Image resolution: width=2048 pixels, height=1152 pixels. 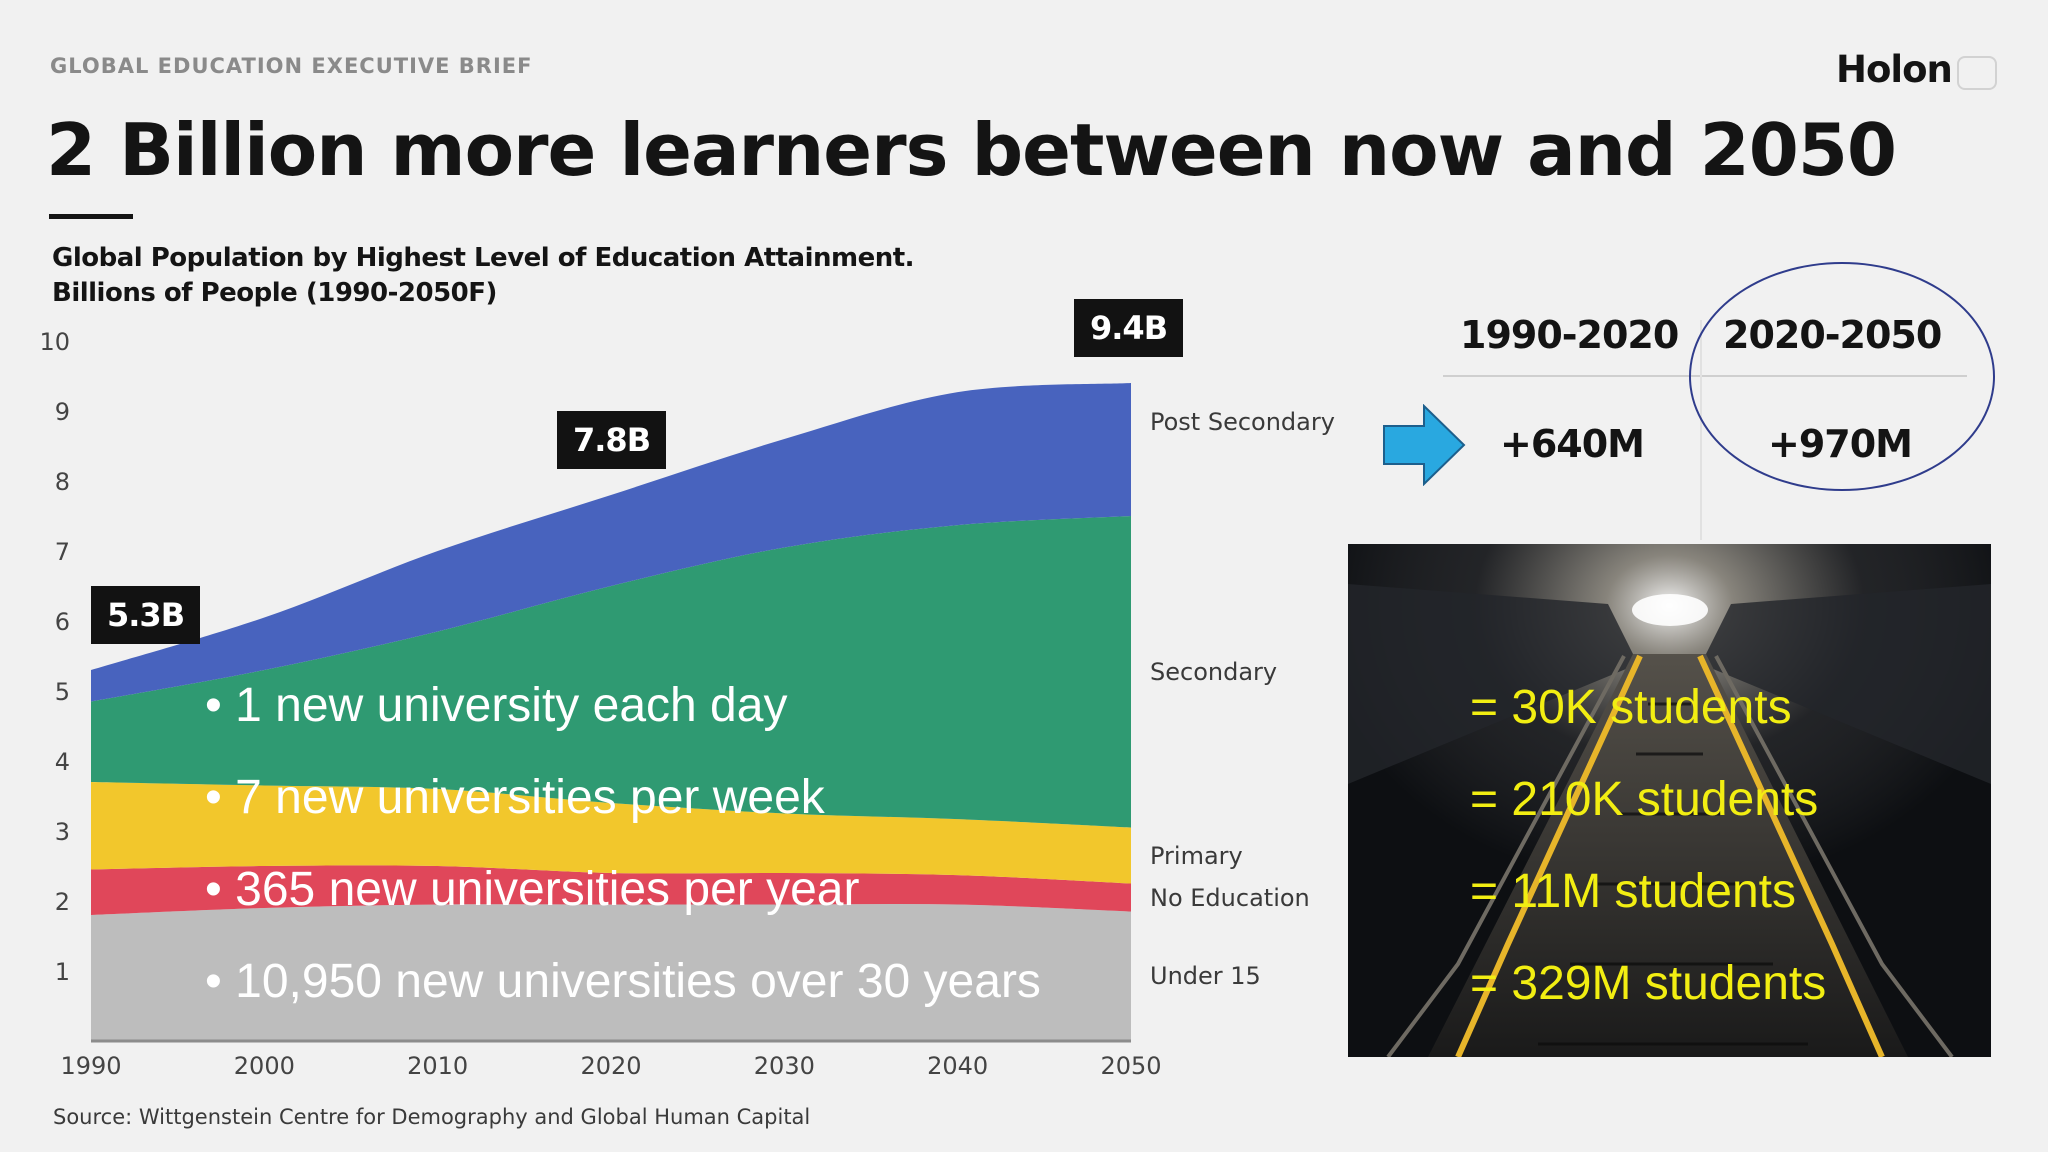 What do you see at coordinates (62, 902) in the screenshot?
I see `y-tick-label: 2` at bounding box center [62, 902].